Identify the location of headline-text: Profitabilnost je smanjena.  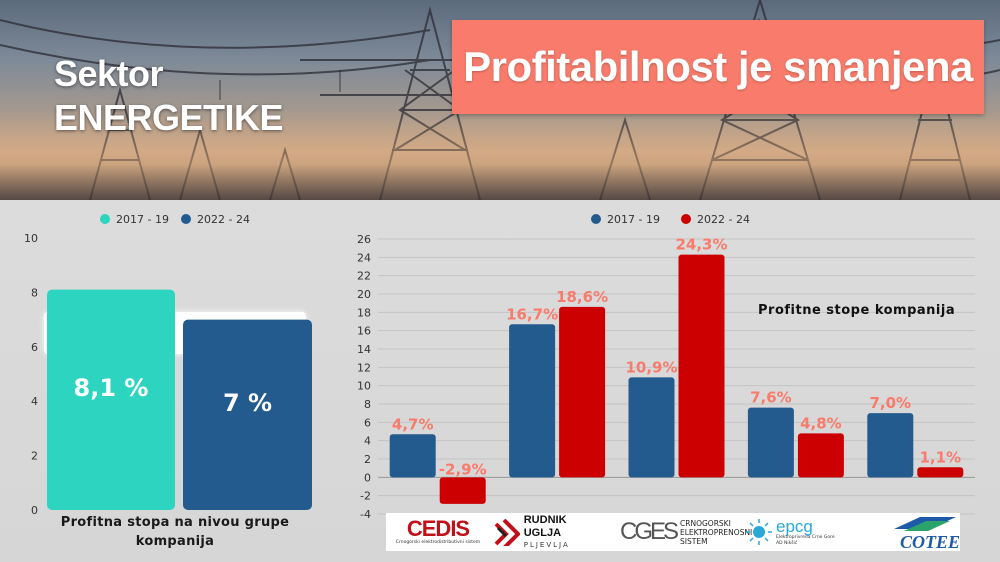
(718, 66).